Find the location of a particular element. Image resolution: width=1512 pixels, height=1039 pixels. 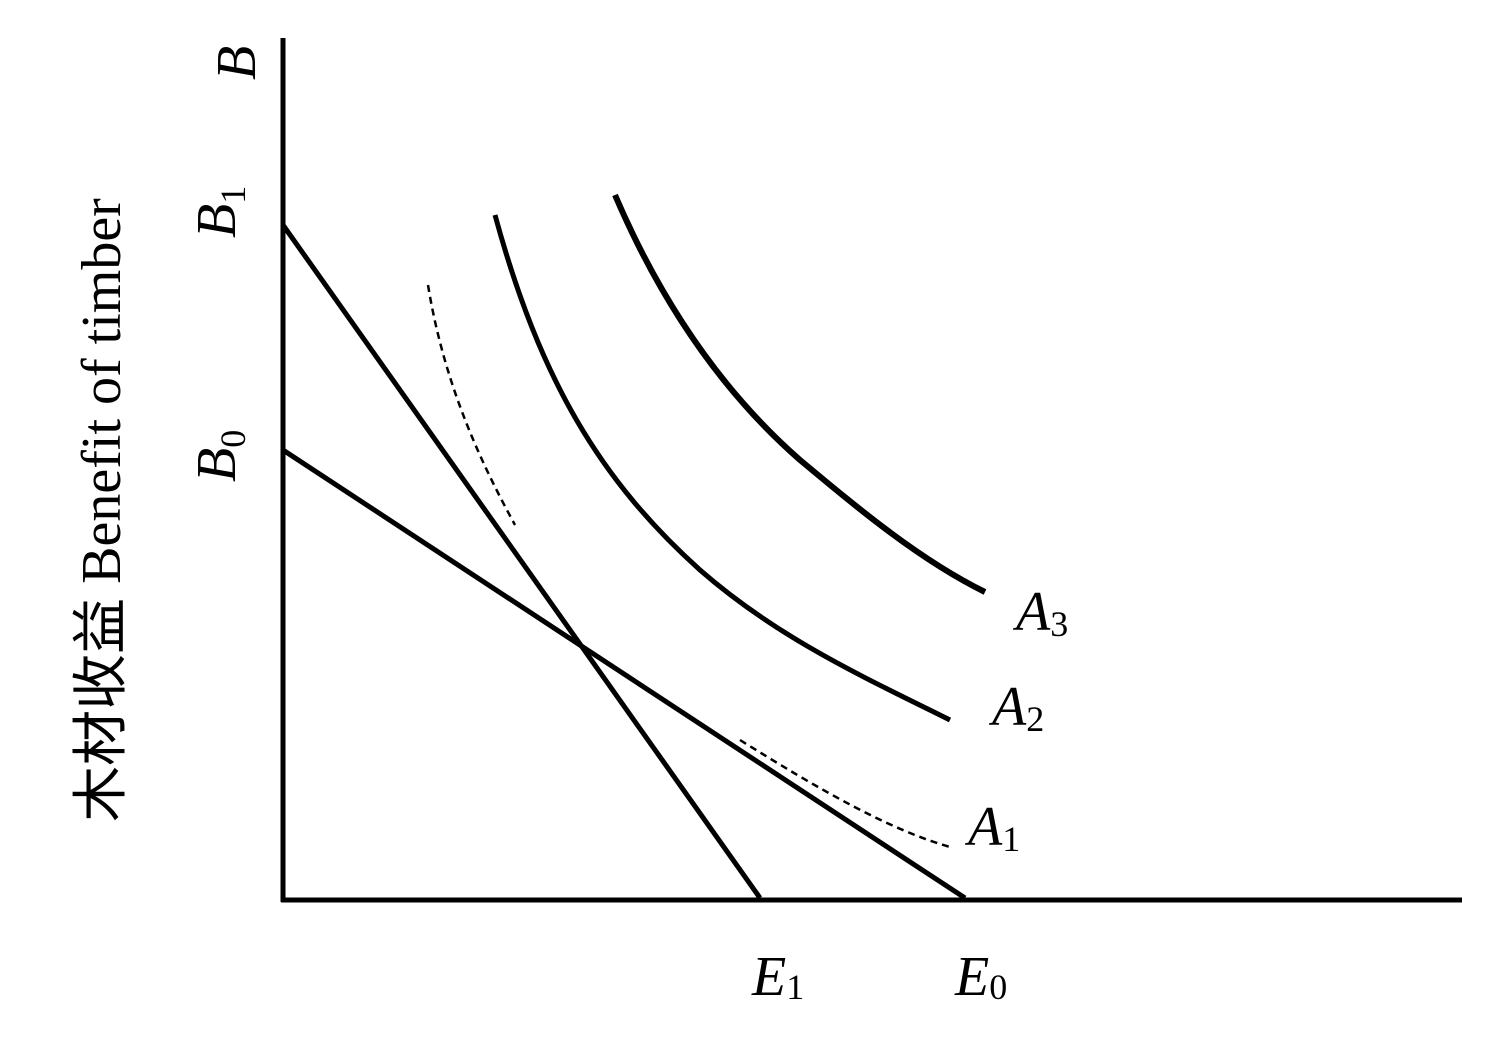

label-sub: 2 is located at coordinates (1035, 719).